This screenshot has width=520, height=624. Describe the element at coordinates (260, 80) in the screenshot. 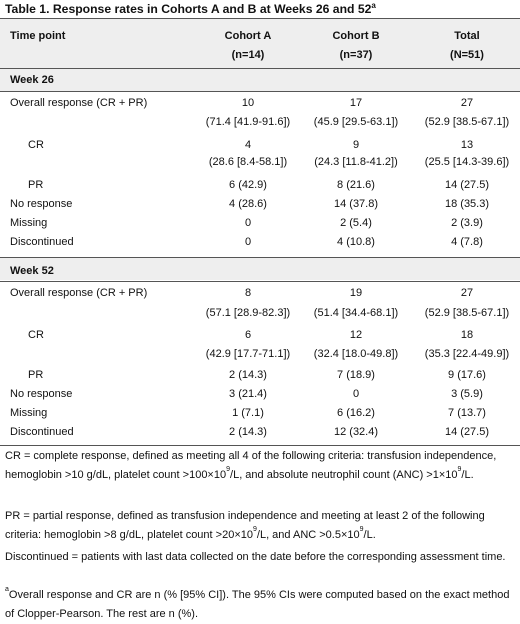

I see `section-band-week26` at that location.